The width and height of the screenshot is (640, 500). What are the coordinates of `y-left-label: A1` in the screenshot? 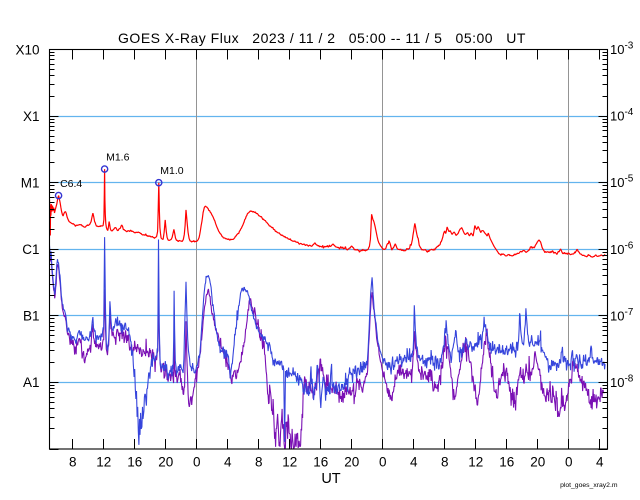 It's located at (31, 382).